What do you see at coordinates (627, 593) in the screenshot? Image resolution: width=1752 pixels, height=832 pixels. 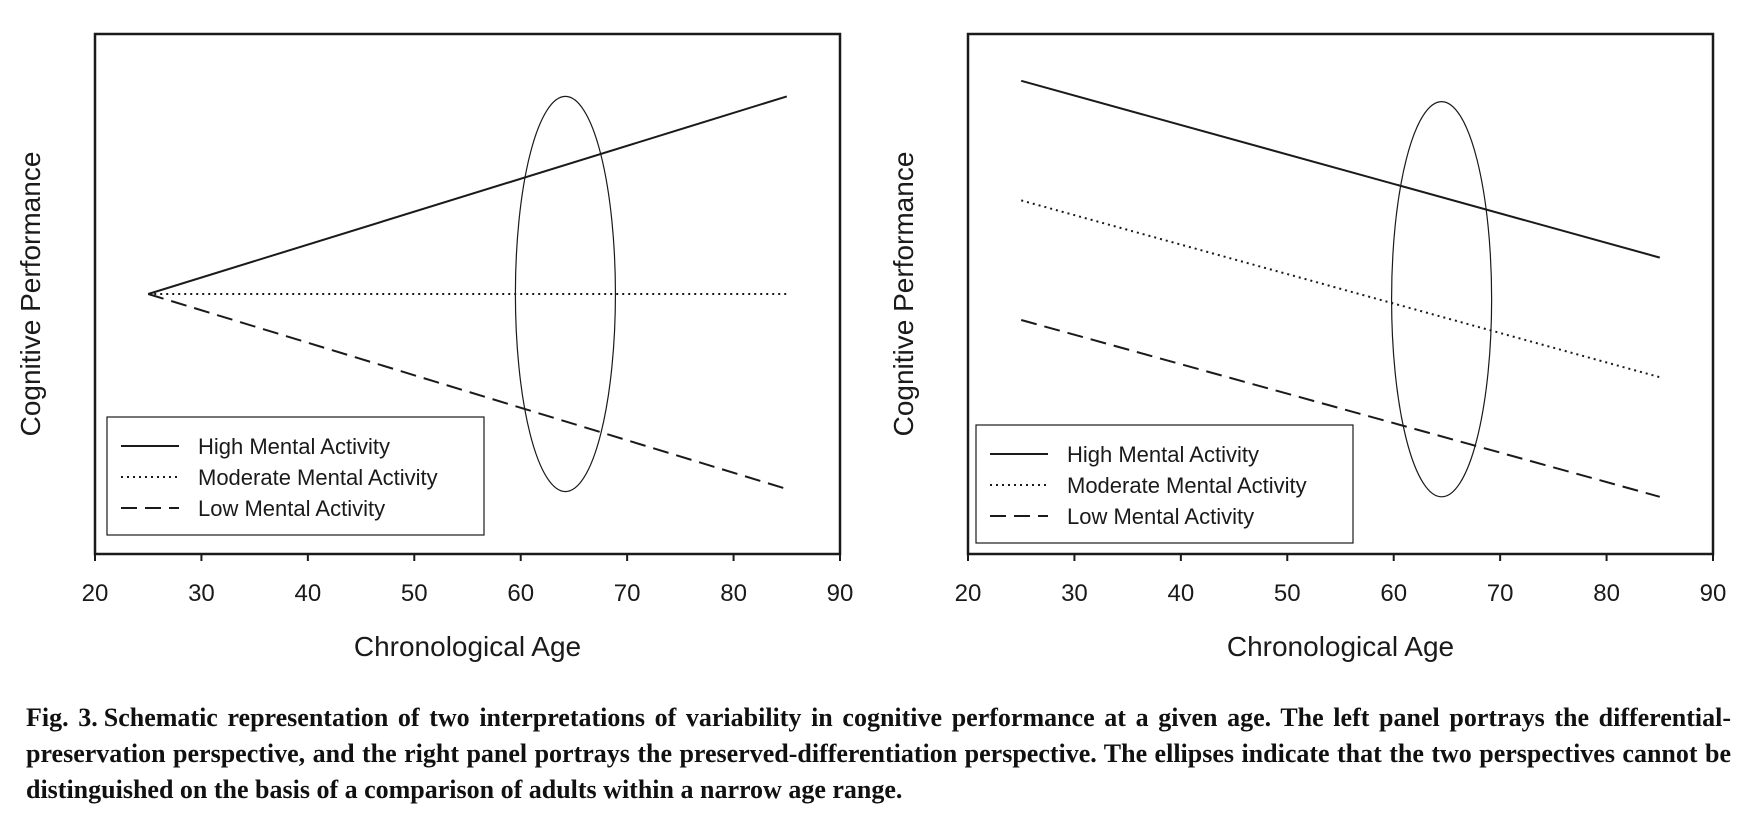 I see `panel-1-x-tick-label-70: 70` at bounding box center [627, 593].